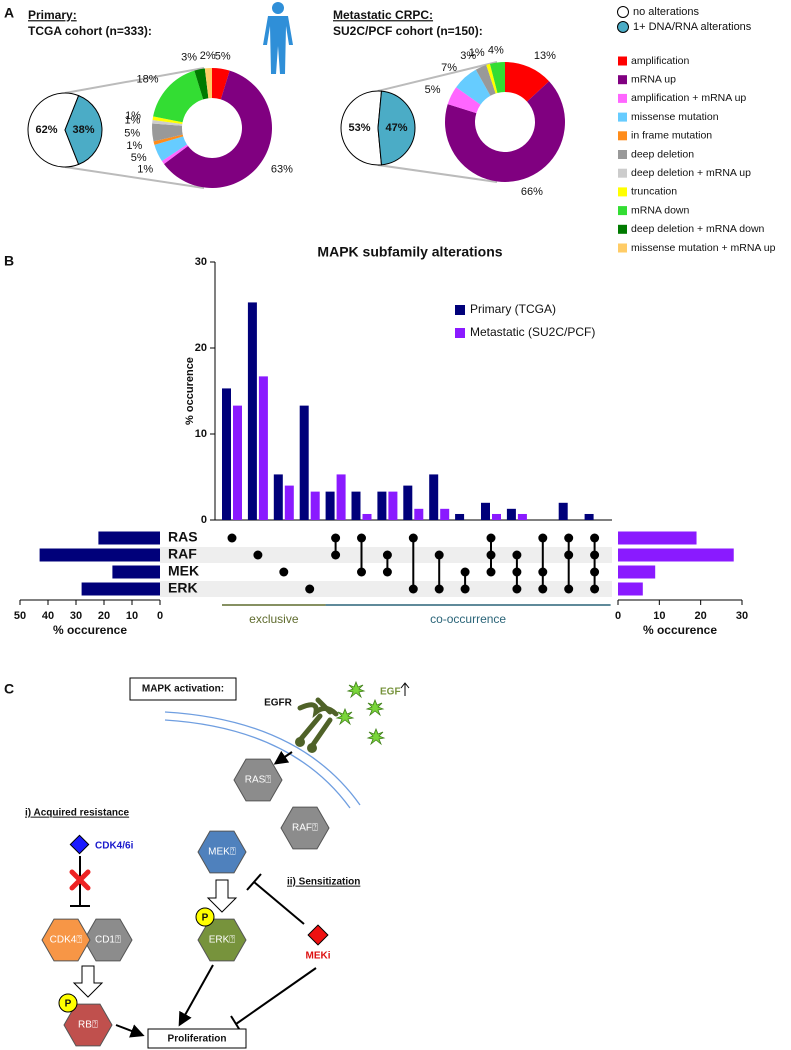 Image resolution: width=791 pixels, height=1050 pixels. What do you see at coordinates (468, 619) in the screenshot?
I see `group-label: co-occurrence` at bounding box center [468, 619].